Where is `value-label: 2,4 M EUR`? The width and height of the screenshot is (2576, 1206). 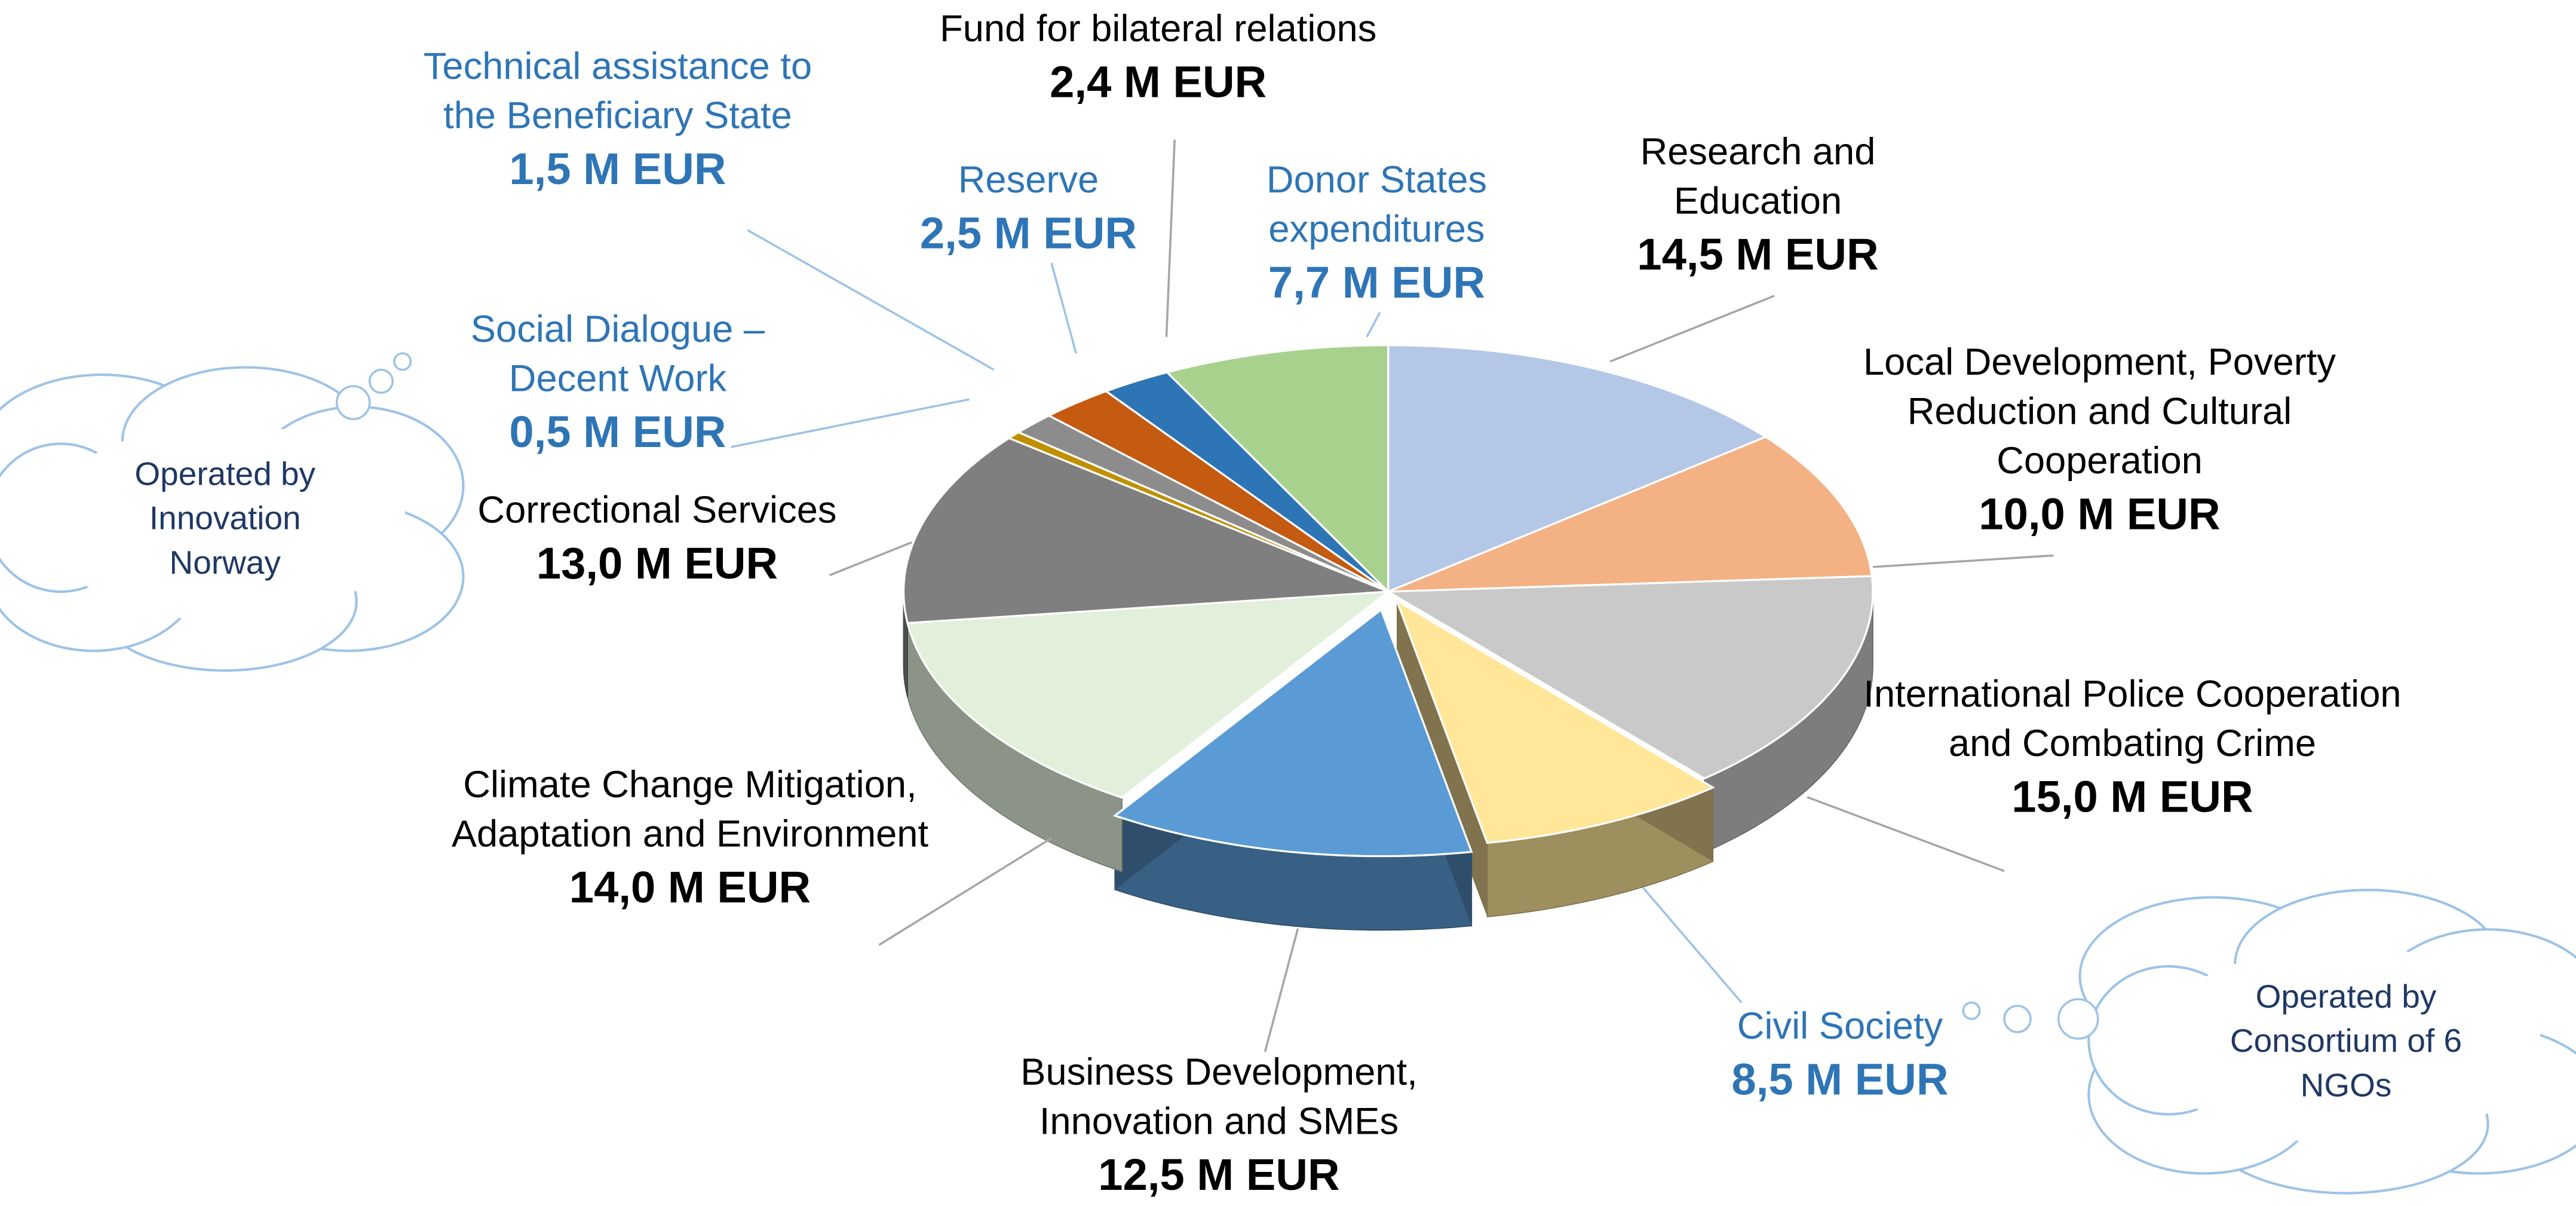
value-label: 2,4 M EUR is located at coordinates (1158, 82).